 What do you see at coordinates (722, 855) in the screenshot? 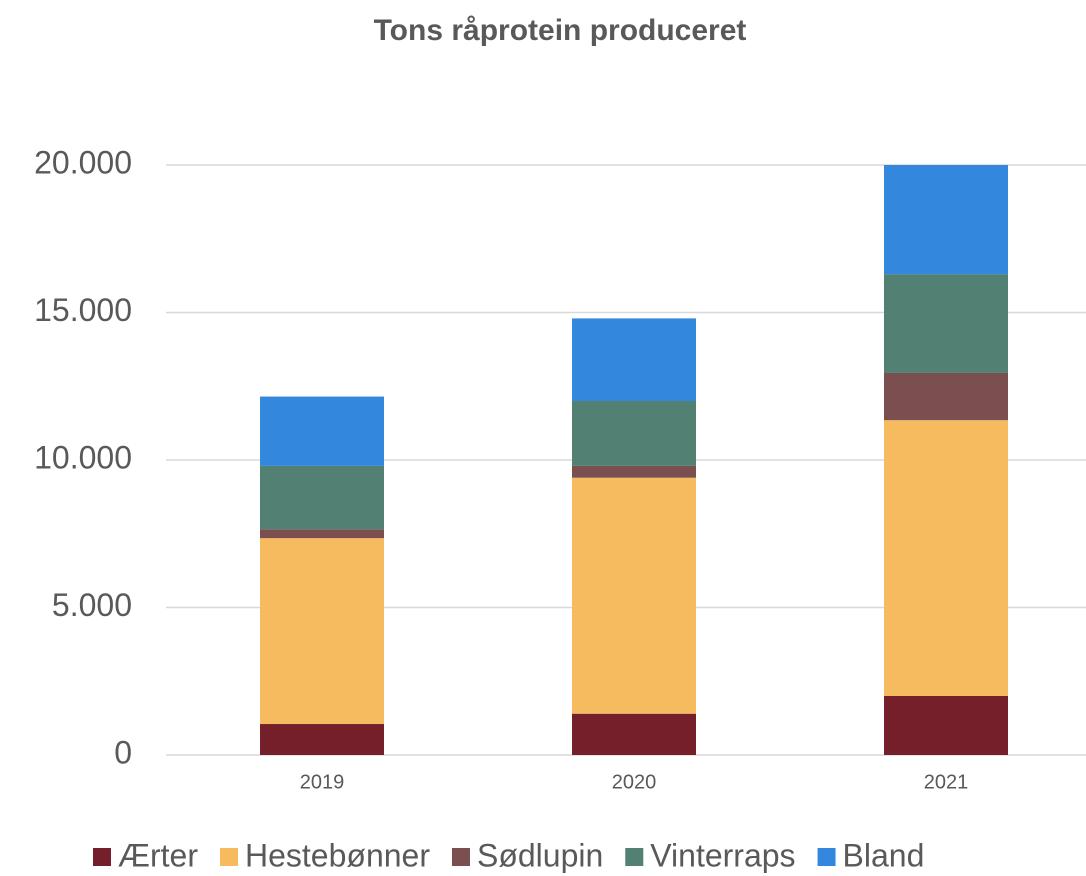
I see `legend-label: Vinterraps` at bounding box center [722, 855].